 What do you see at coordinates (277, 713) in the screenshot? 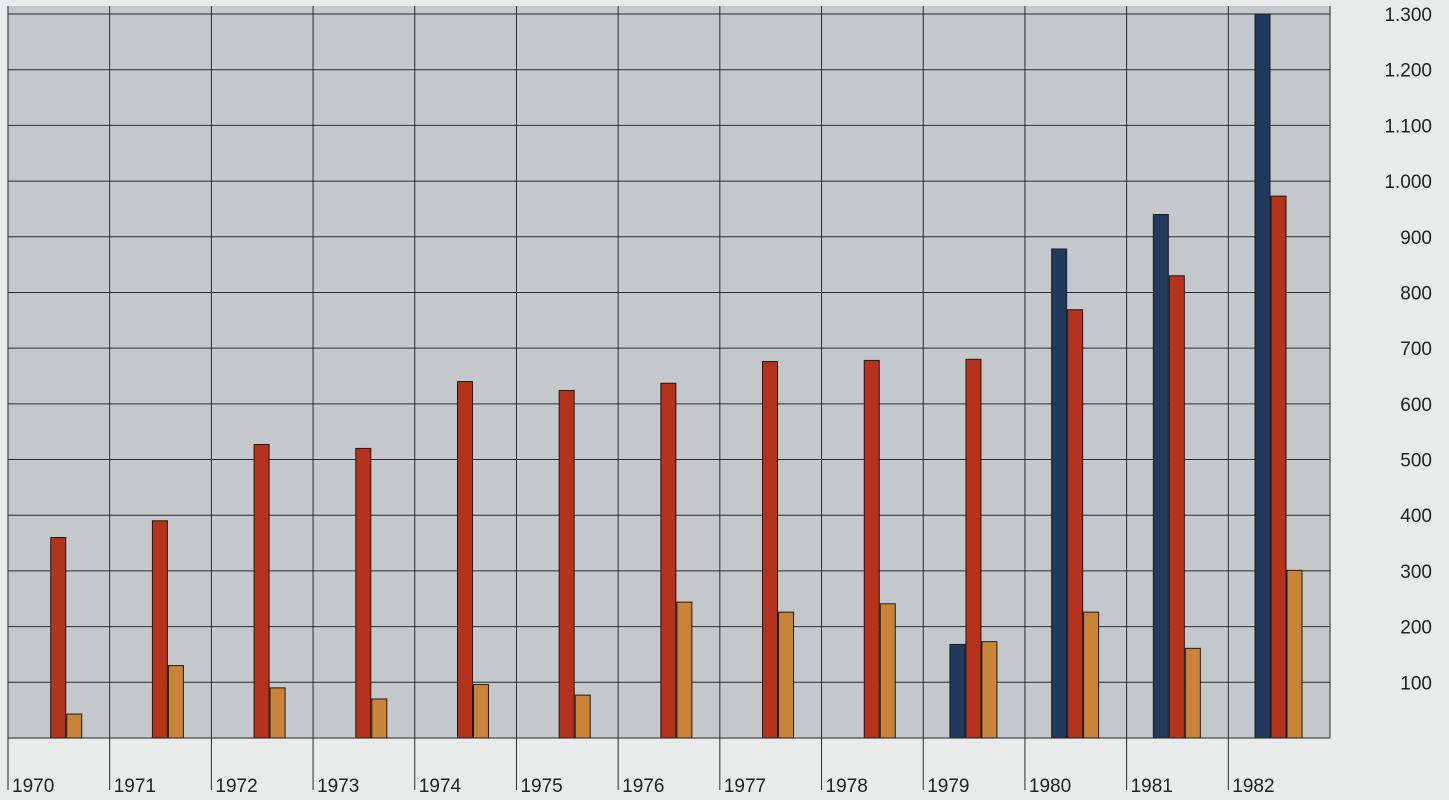
I see `bar-1972-s2` at bounding box center [277, 713].